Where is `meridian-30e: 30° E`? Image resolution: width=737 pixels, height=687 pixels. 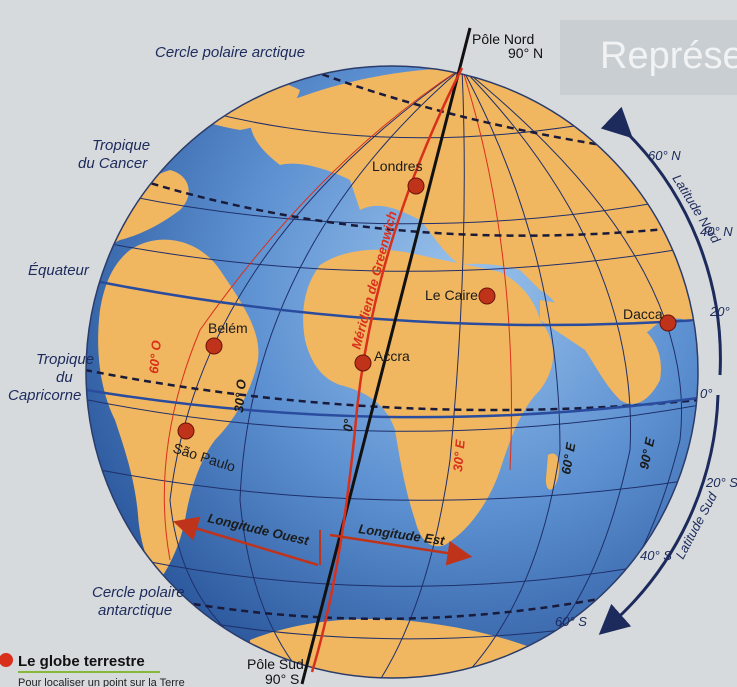
meridian-30e: 30° E is located at coordinates (459, 455).